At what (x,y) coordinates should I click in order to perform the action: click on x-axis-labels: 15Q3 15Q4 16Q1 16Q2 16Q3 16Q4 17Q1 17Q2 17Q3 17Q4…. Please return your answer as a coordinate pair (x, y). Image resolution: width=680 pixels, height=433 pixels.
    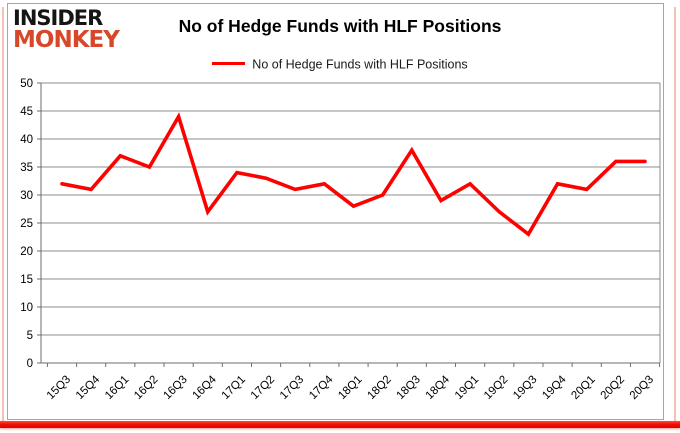
    Looking at the image, I should click on (350, 387).